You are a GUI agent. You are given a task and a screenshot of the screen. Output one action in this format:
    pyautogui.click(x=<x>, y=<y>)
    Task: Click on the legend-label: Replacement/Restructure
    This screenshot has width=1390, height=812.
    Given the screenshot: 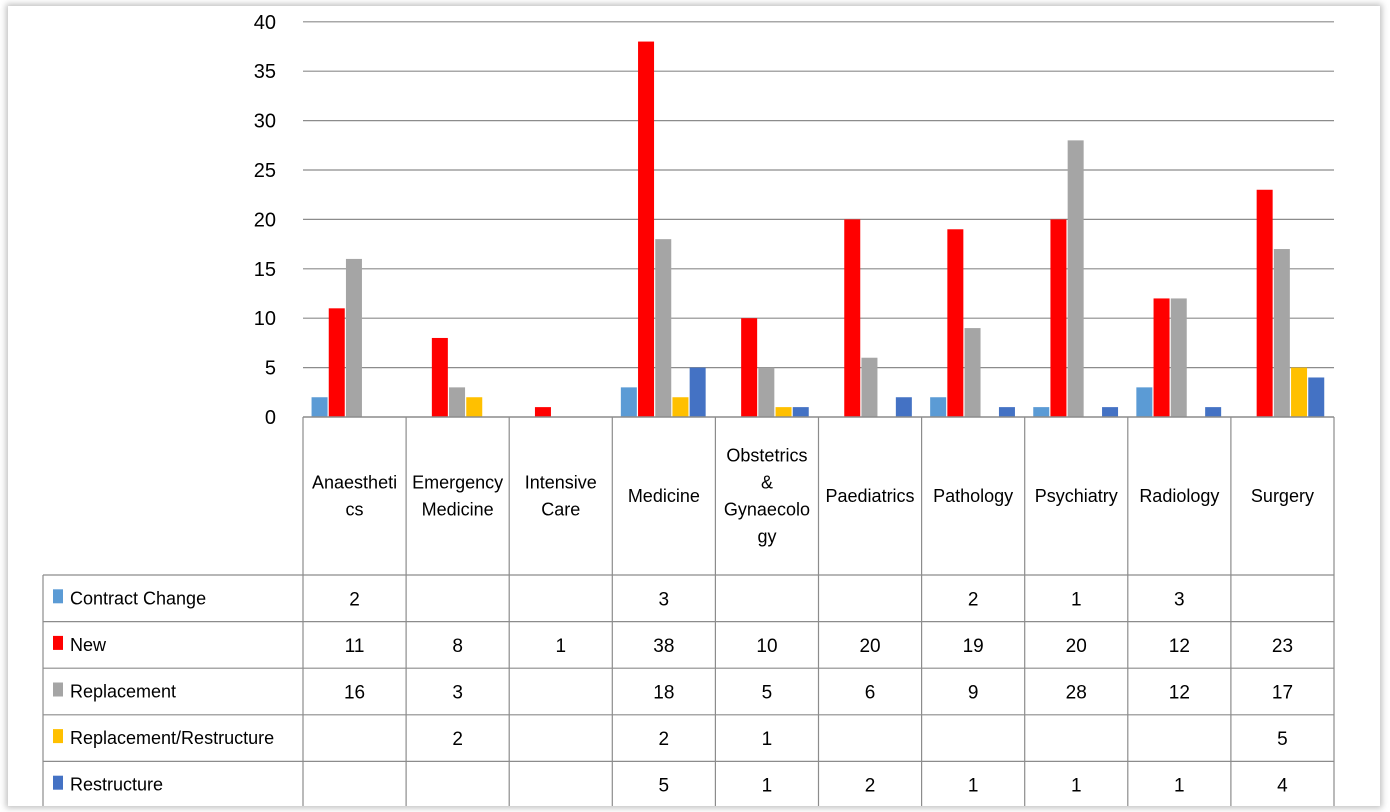 What is the action you would take?
    pyautogui.click(x=172, y=738)
    